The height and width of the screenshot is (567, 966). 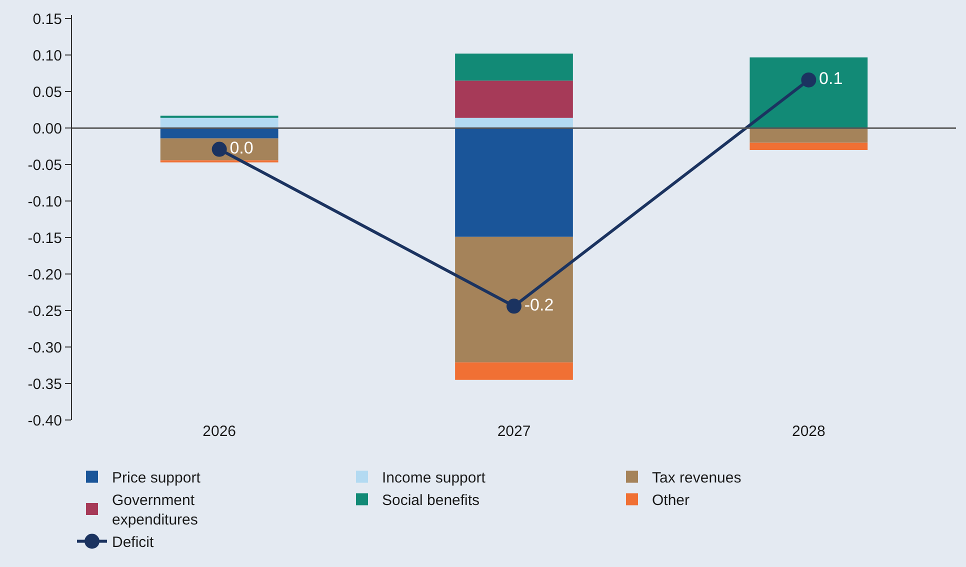 I want to click on data-label: 0.0, so click(x=242, y=148).